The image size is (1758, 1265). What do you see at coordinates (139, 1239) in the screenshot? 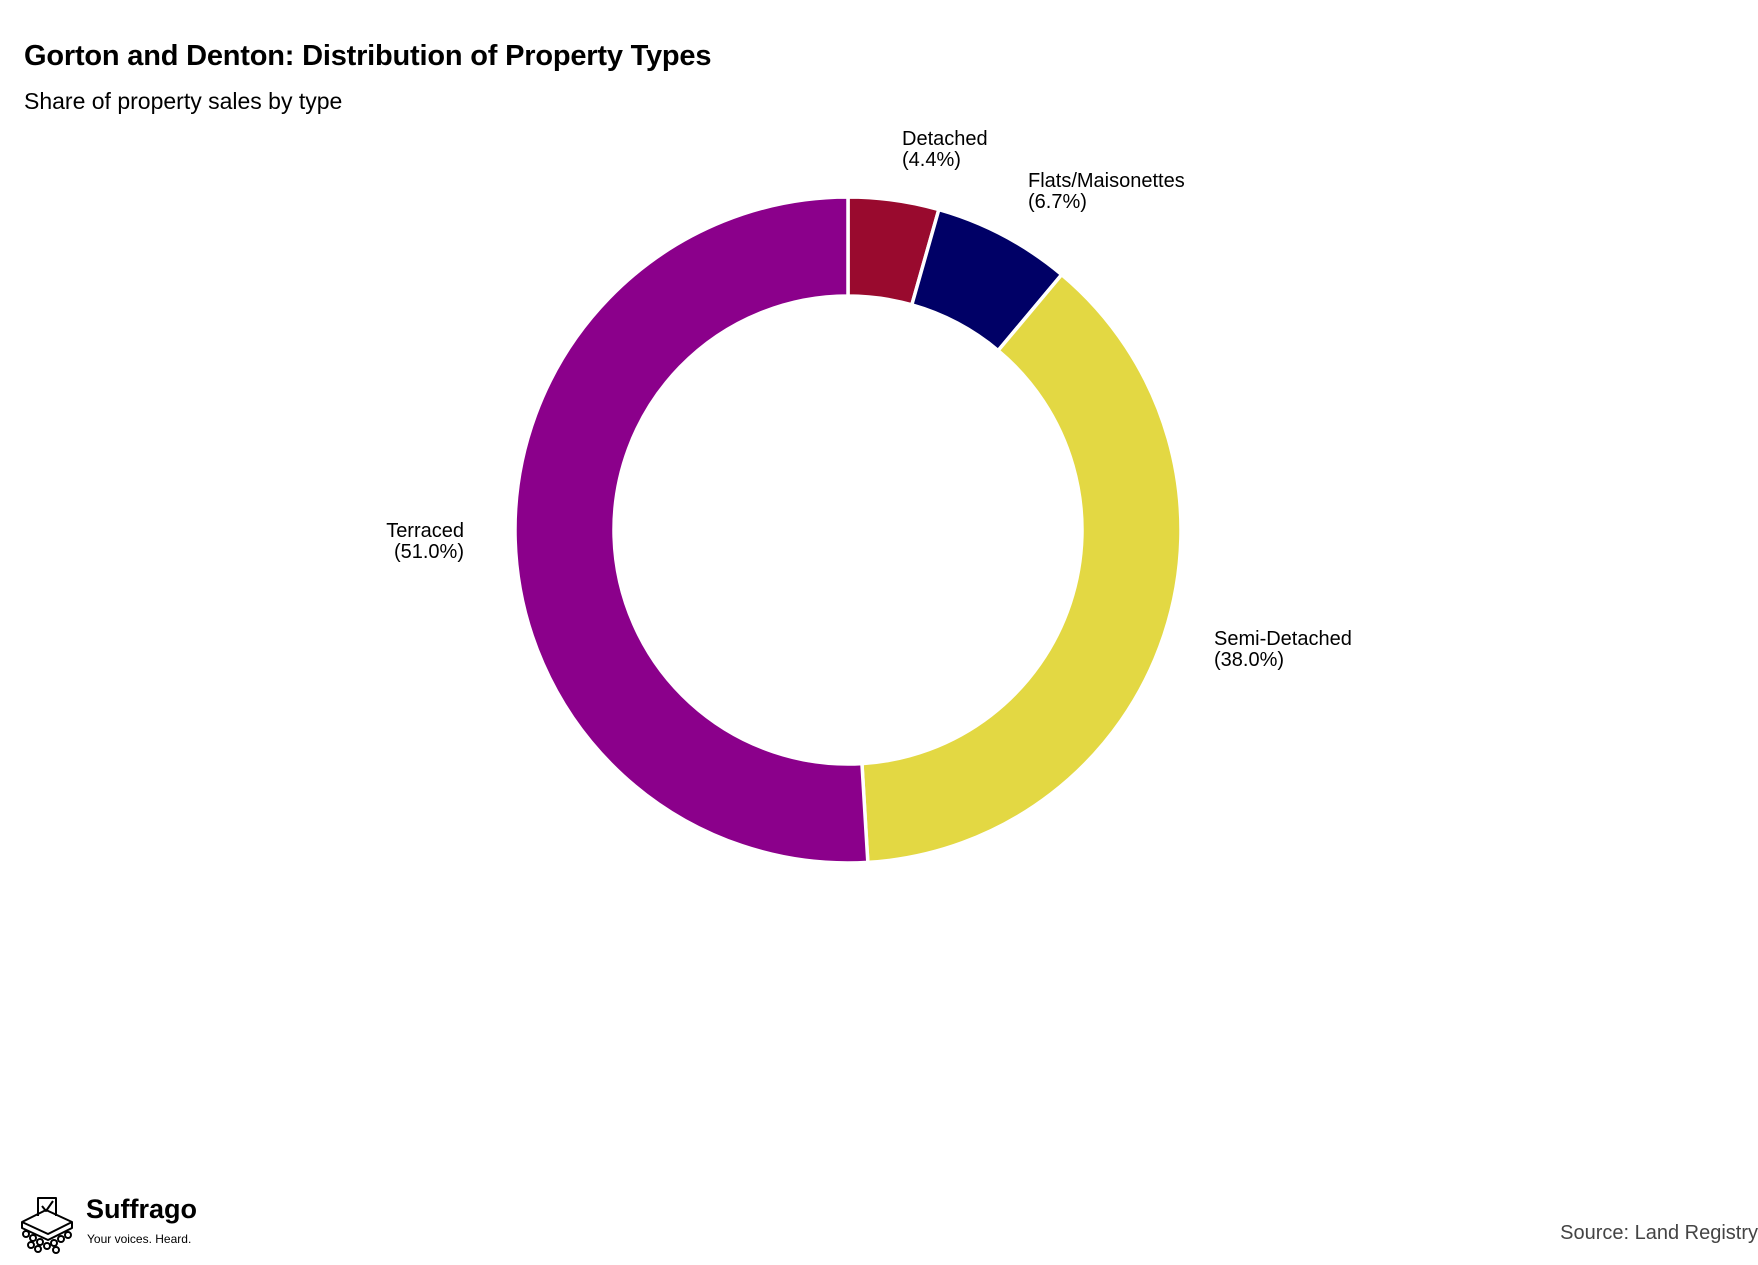
I see `brand-tagline: Your voices. Heard.` at bounding box center [139, 1239].